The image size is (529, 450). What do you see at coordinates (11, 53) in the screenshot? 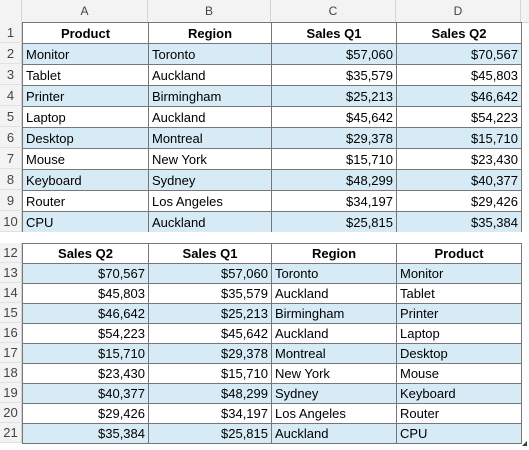
I see `row-header-2: 2` at bounding box center [11, 53].